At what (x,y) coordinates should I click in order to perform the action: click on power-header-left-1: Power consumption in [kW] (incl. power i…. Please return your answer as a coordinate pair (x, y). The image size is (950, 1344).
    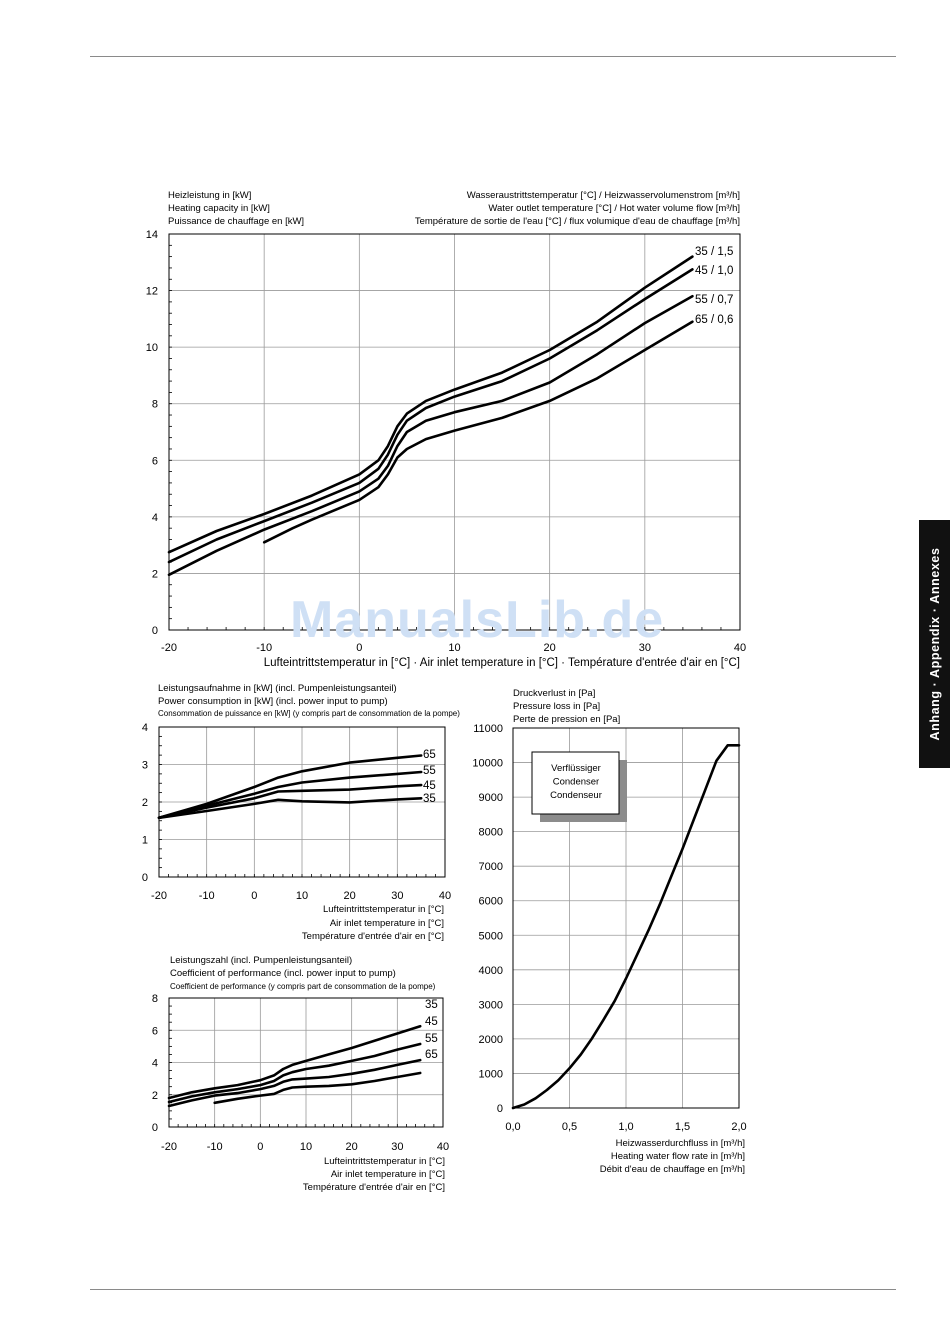
    Looking at the image, I should click on (273, 701).